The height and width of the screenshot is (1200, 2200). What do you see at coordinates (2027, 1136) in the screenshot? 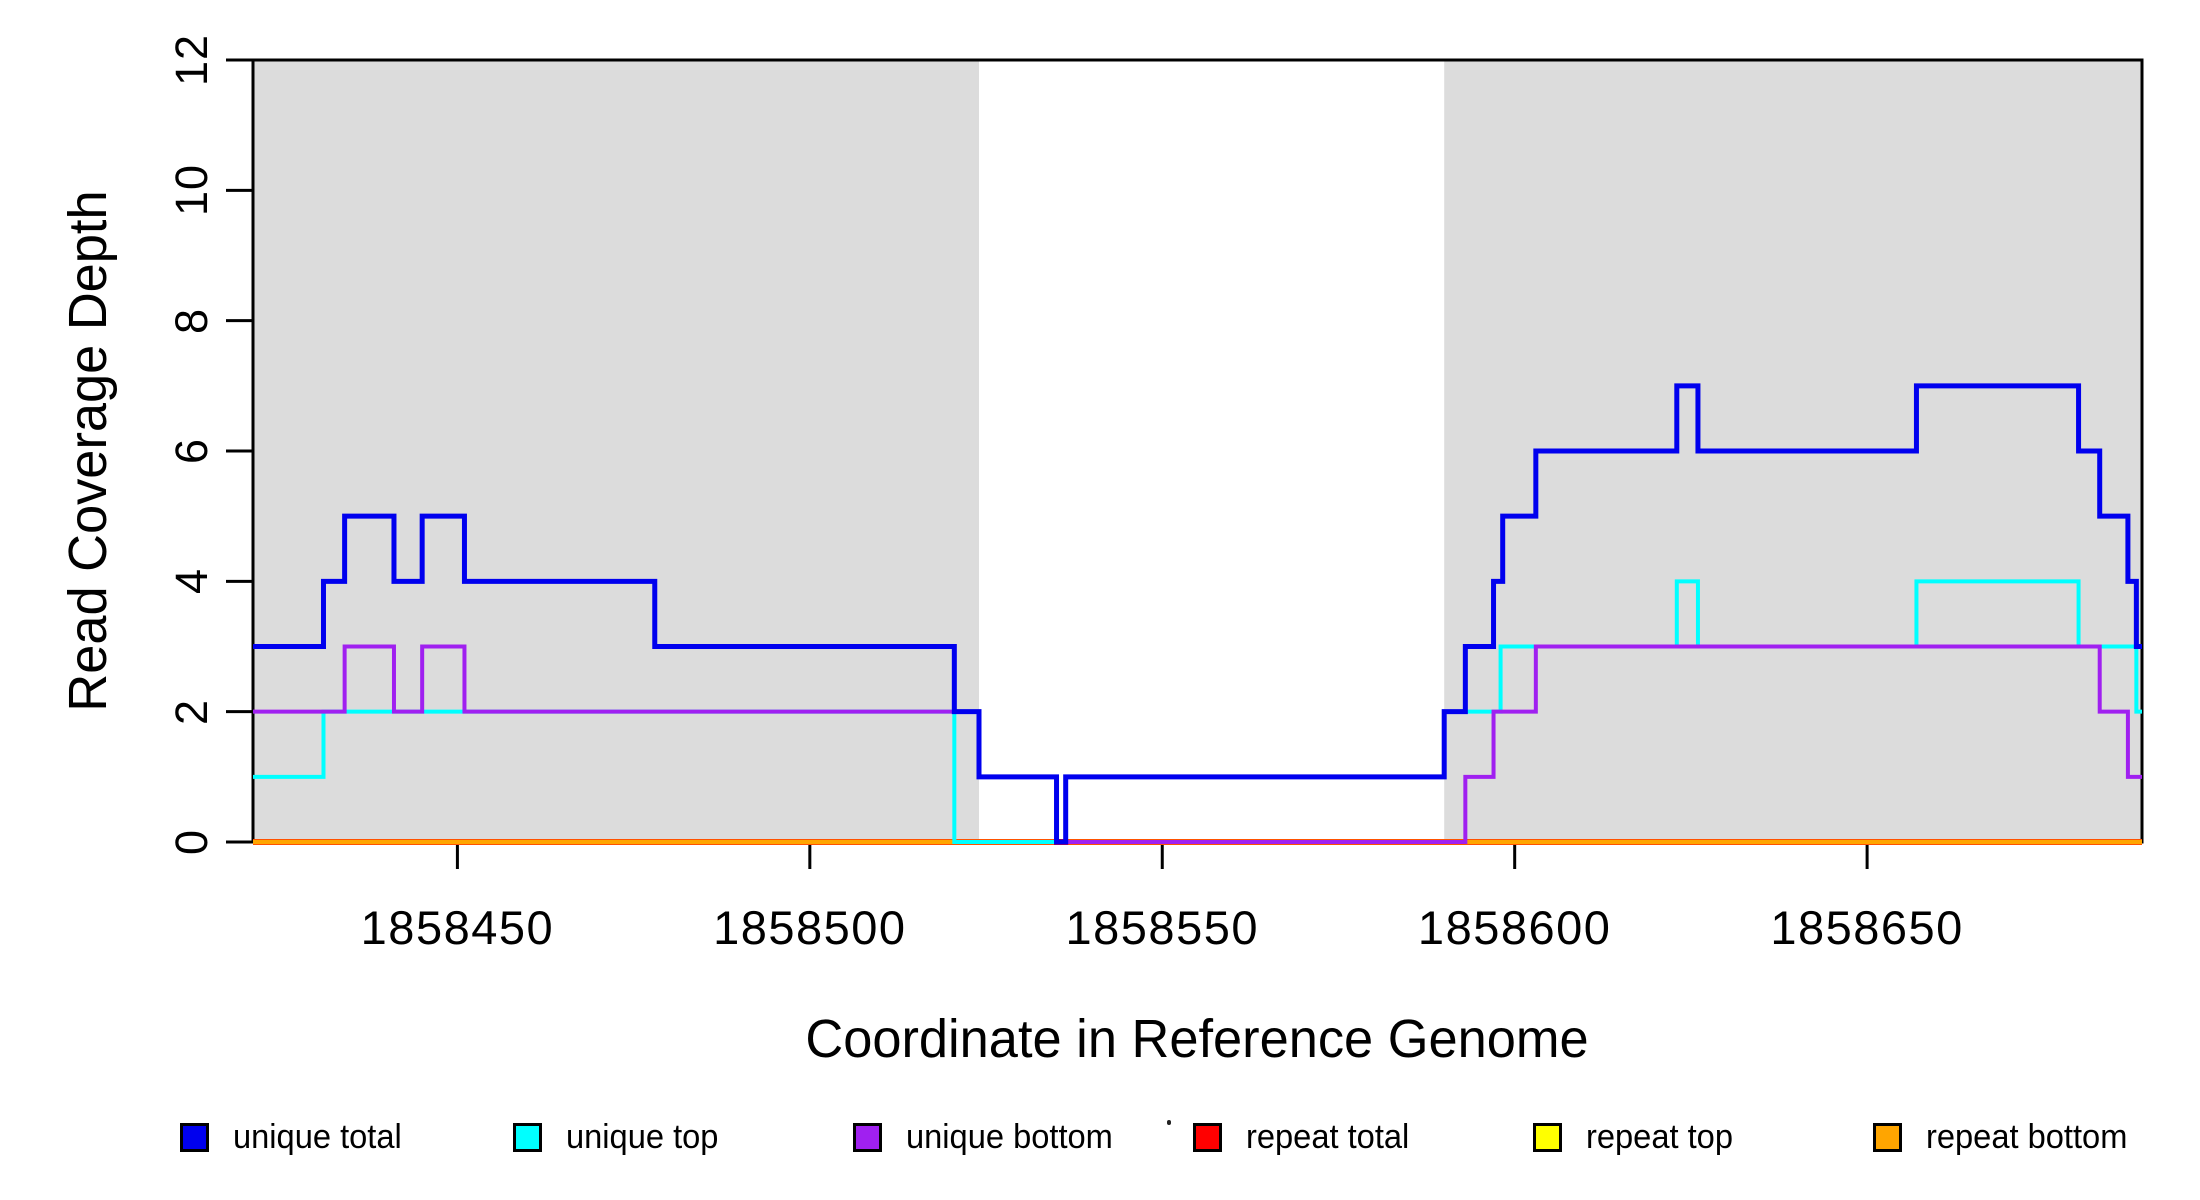
I see `legend-label: repeat bottom` at bounding box center [2027, 1136].